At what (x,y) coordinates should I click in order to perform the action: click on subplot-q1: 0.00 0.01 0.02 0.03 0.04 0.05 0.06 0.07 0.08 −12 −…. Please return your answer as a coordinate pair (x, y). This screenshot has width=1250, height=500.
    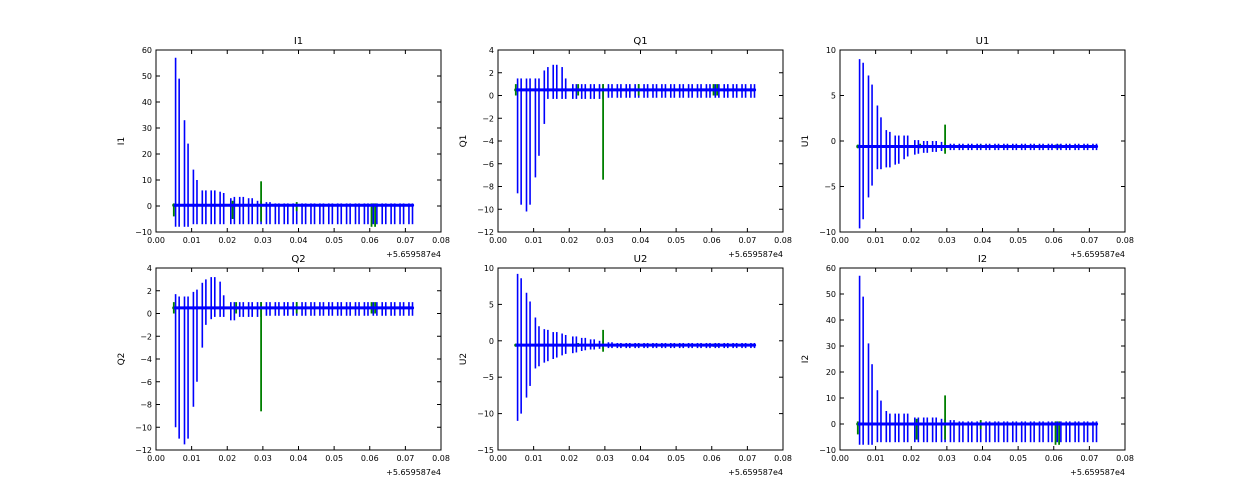
    Looking at the image, I should click on (625, 147).